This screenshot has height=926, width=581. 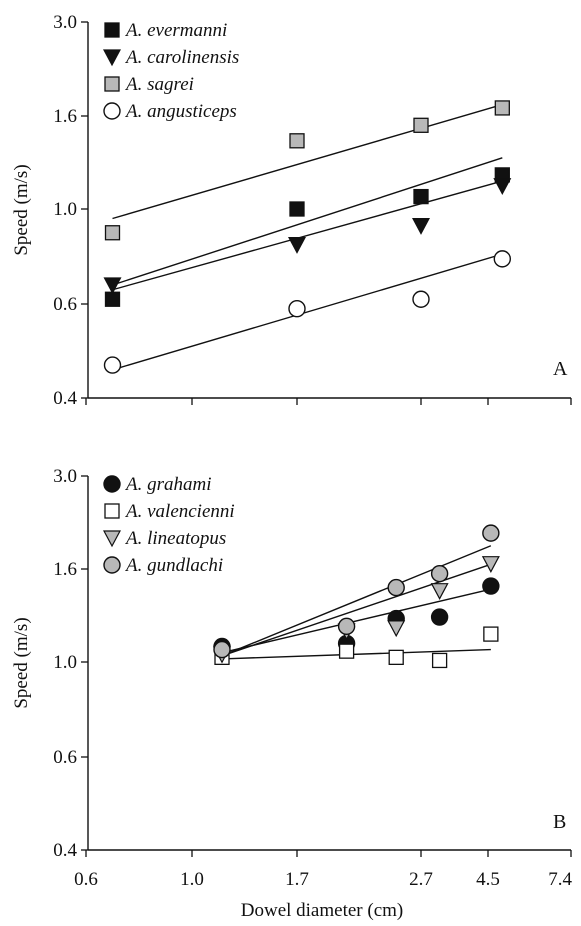 What do you see at coordinates (65, 398) in the screenshot?
I see `panel-a-y-tick-label: 0.4` at bounding box center [65, 398].